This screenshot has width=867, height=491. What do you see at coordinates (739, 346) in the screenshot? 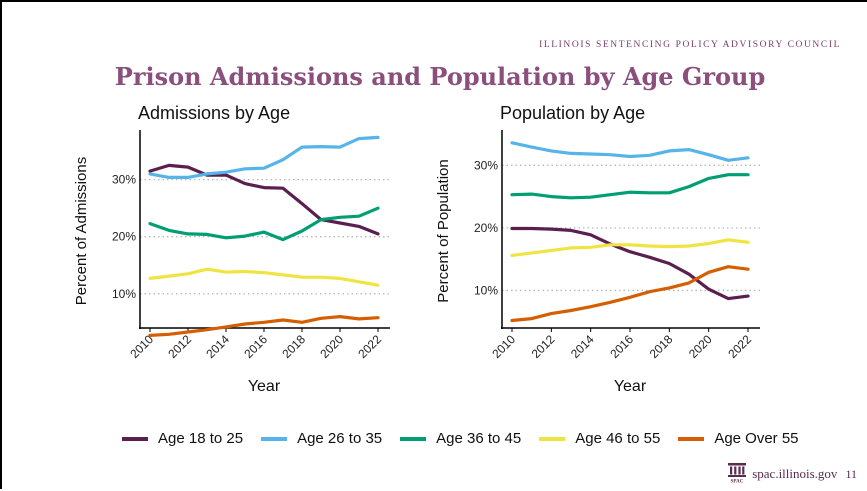
I see `chart-2-xtick-label: 2022` at bounding box center [739, 346].